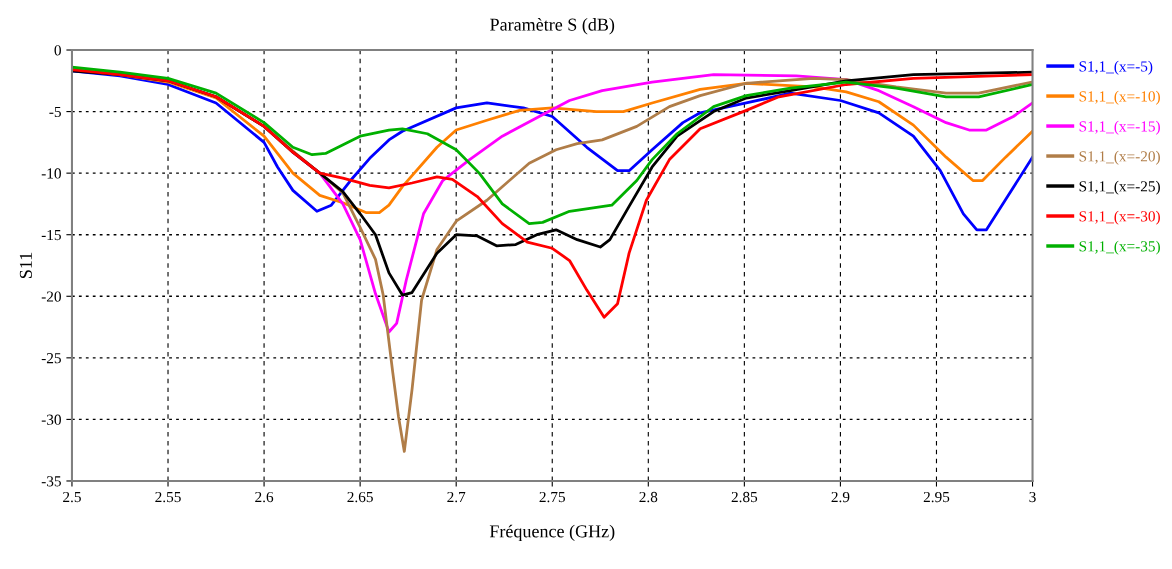  Describe the element at coordinates (1119, 97) in the screenshot. I see `legend-label: S1,1_(x=-10)` at that location.